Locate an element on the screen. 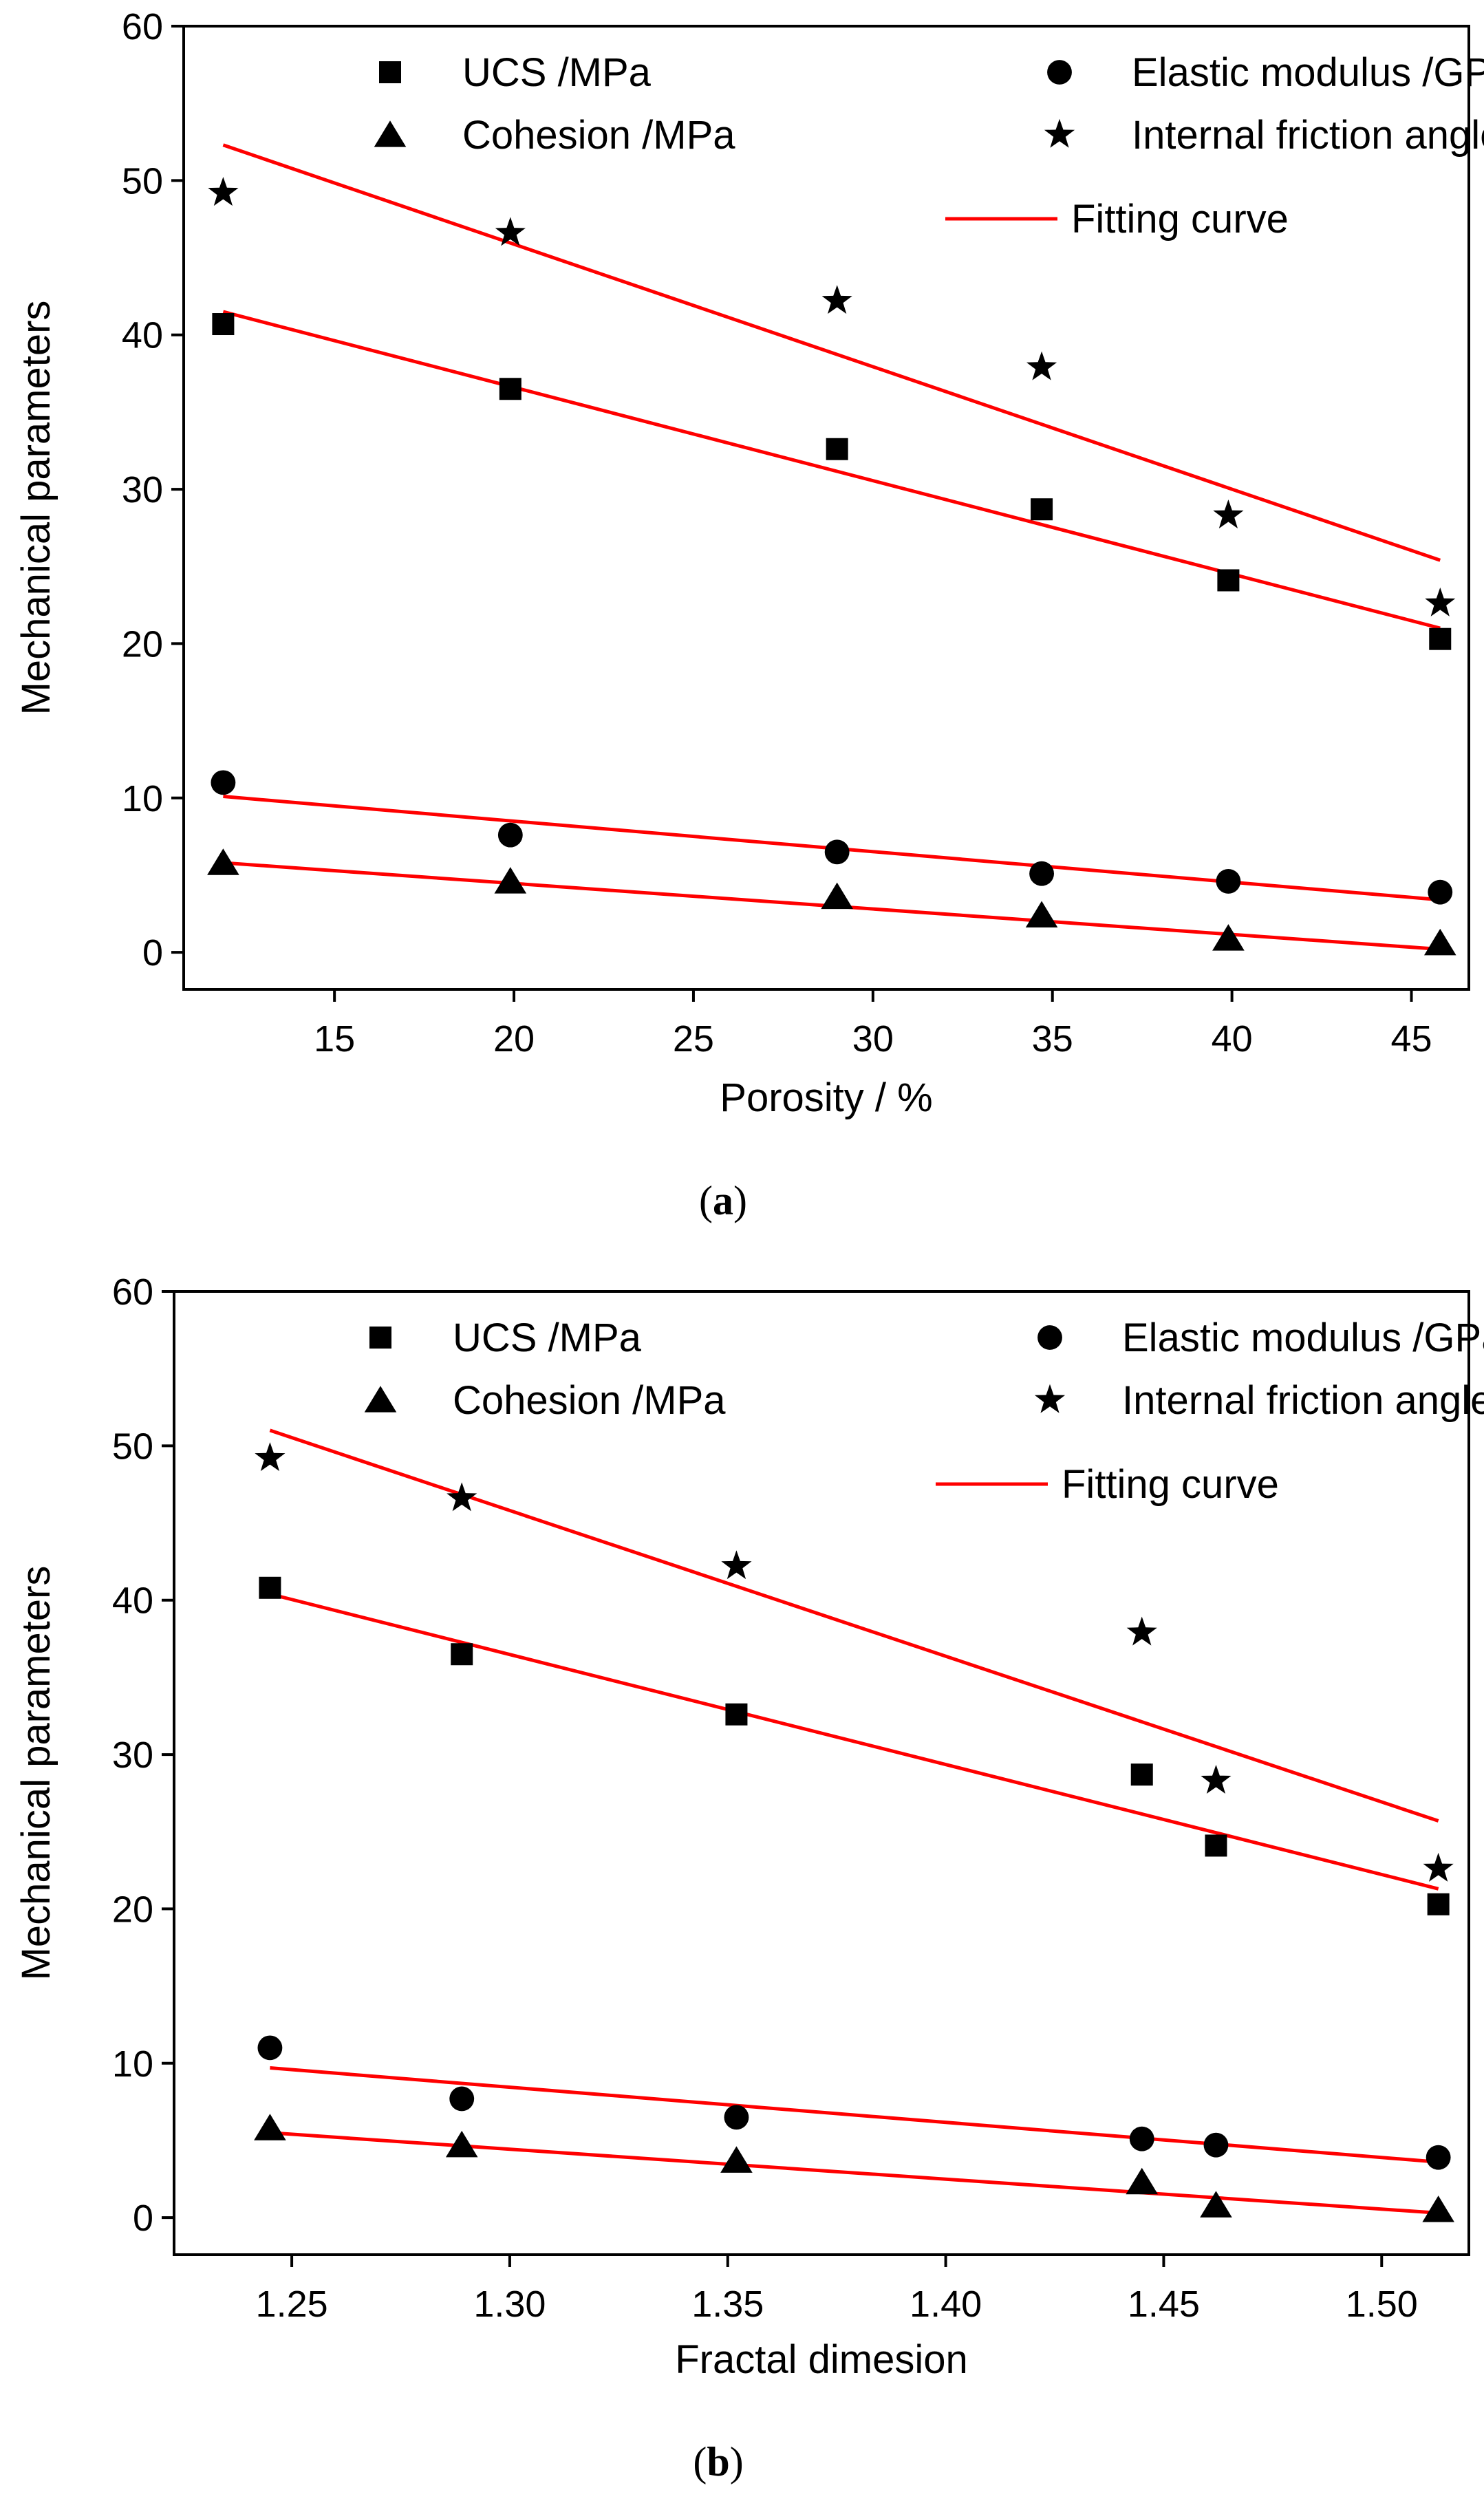 The height and width of the screenshot is (2512, 1484). caption-letter: b is located at coordinates (718, 2462).